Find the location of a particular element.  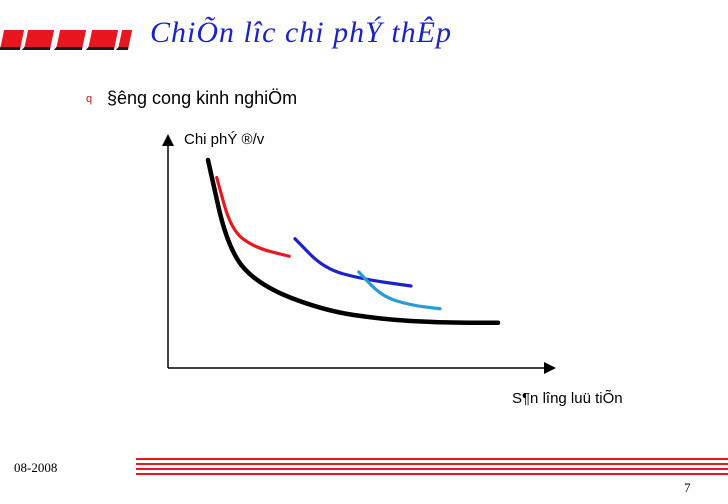

x-axis-label: S¶n l­îng luü tiÕn is located at coordinates (567, 398).